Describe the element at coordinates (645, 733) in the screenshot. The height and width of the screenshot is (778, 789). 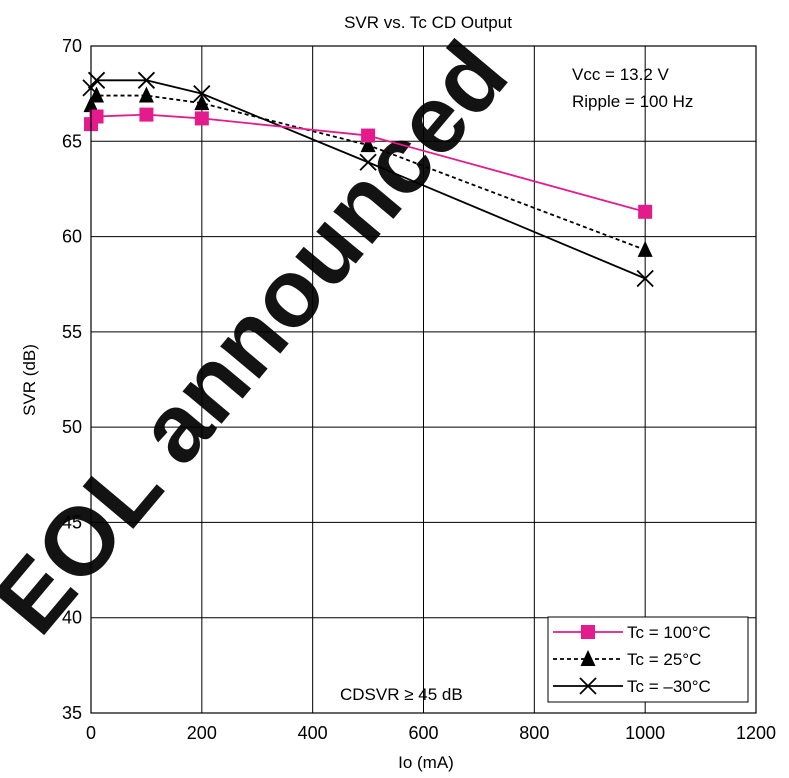
I see `x-tick-label: 1000` at that location.